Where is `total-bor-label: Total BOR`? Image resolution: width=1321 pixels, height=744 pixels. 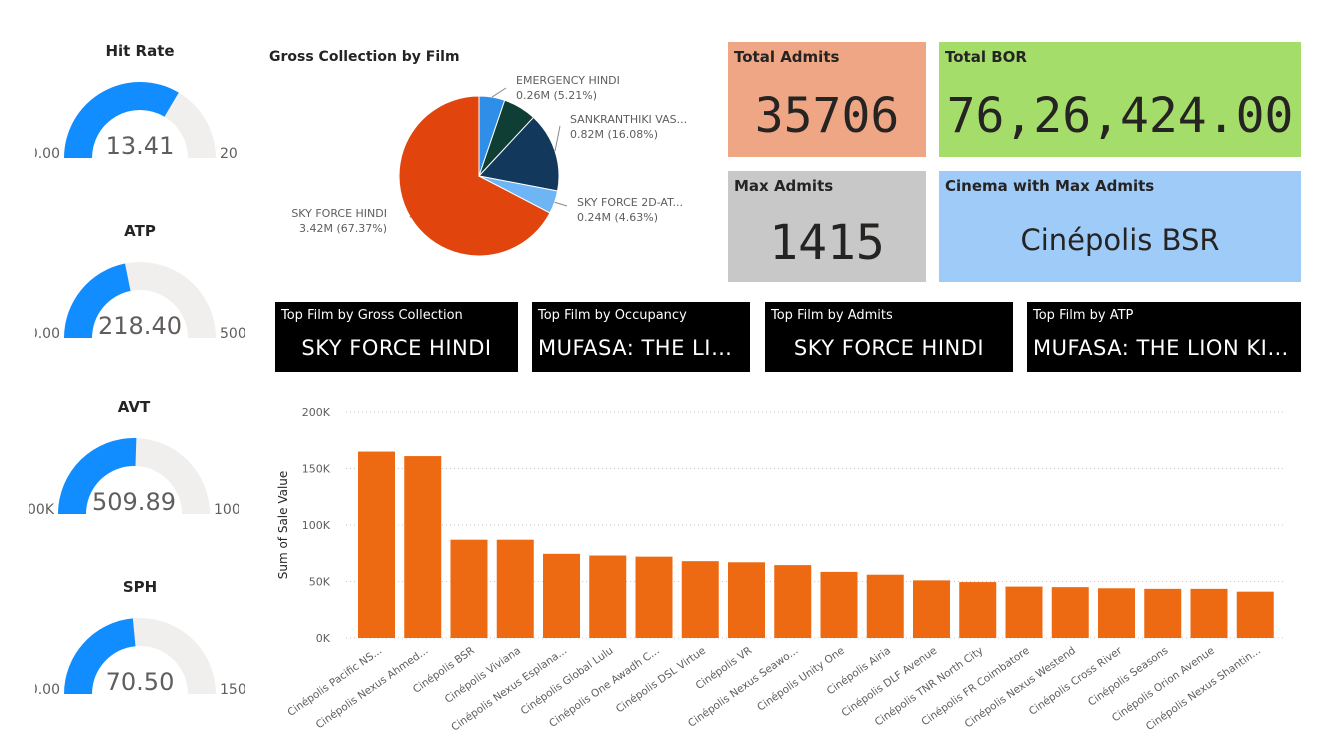 total-bor-label: Total BOR is located at coordinates (986, 57).